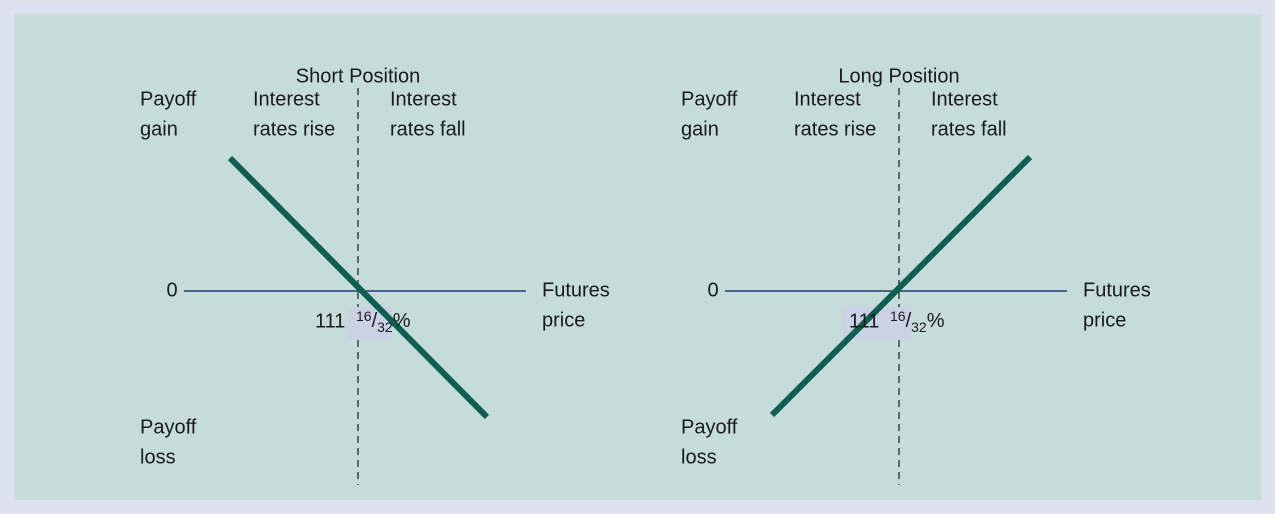 The width and height of the screenshot is (1275, 514). Describe the element at coordinates (898, 76) in the screenshot. I see `panel-title: Long Position` at that location.